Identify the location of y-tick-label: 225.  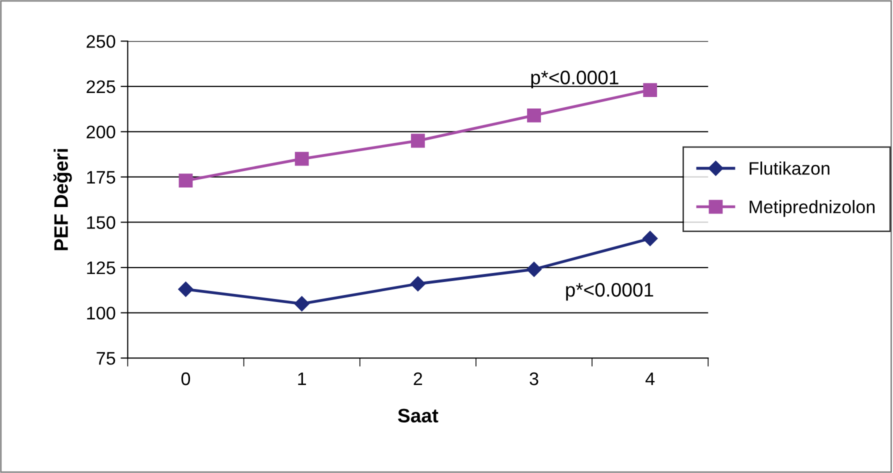
(101, 87).